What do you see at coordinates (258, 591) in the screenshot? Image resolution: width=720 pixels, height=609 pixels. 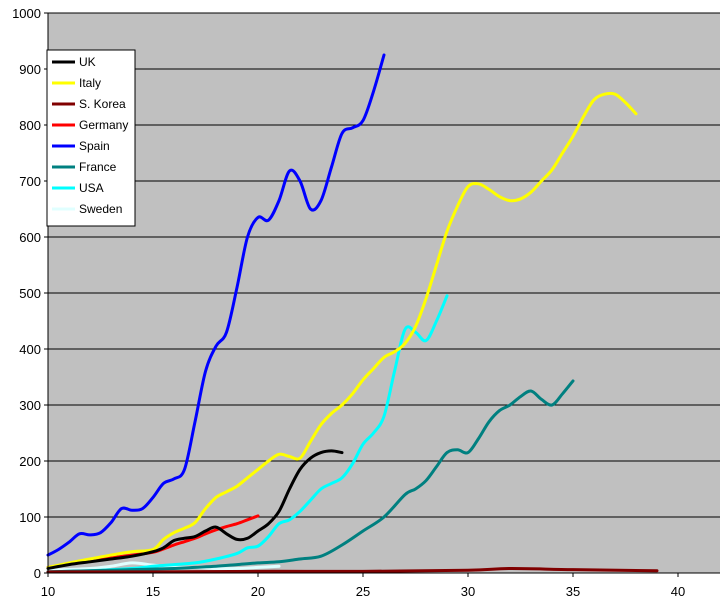 I see `x-tick-label: 20` at bounding box center [258, 591].